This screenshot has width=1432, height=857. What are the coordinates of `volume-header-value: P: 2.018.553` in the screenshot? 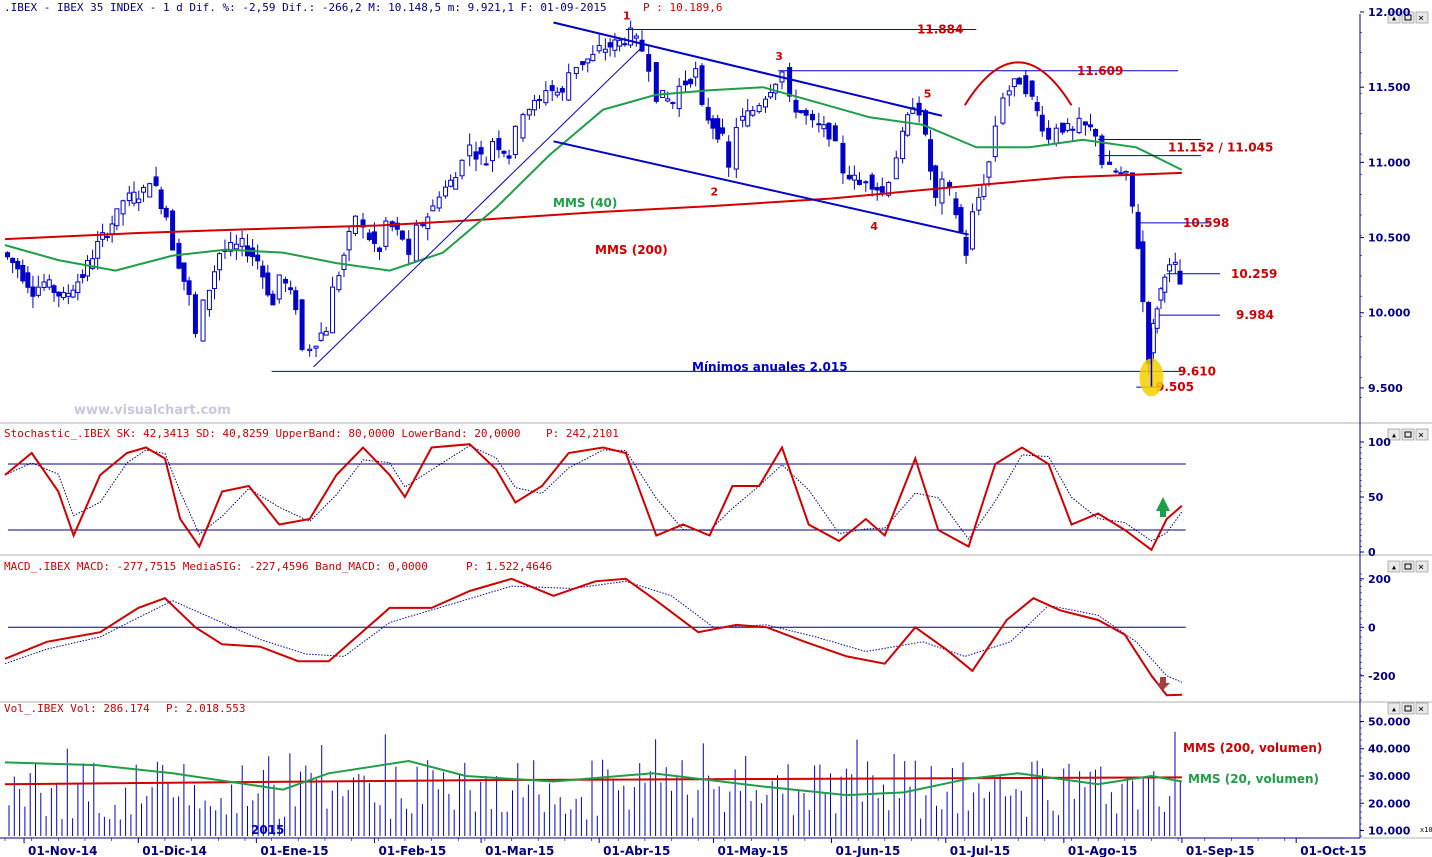 It's located at (205, 708).